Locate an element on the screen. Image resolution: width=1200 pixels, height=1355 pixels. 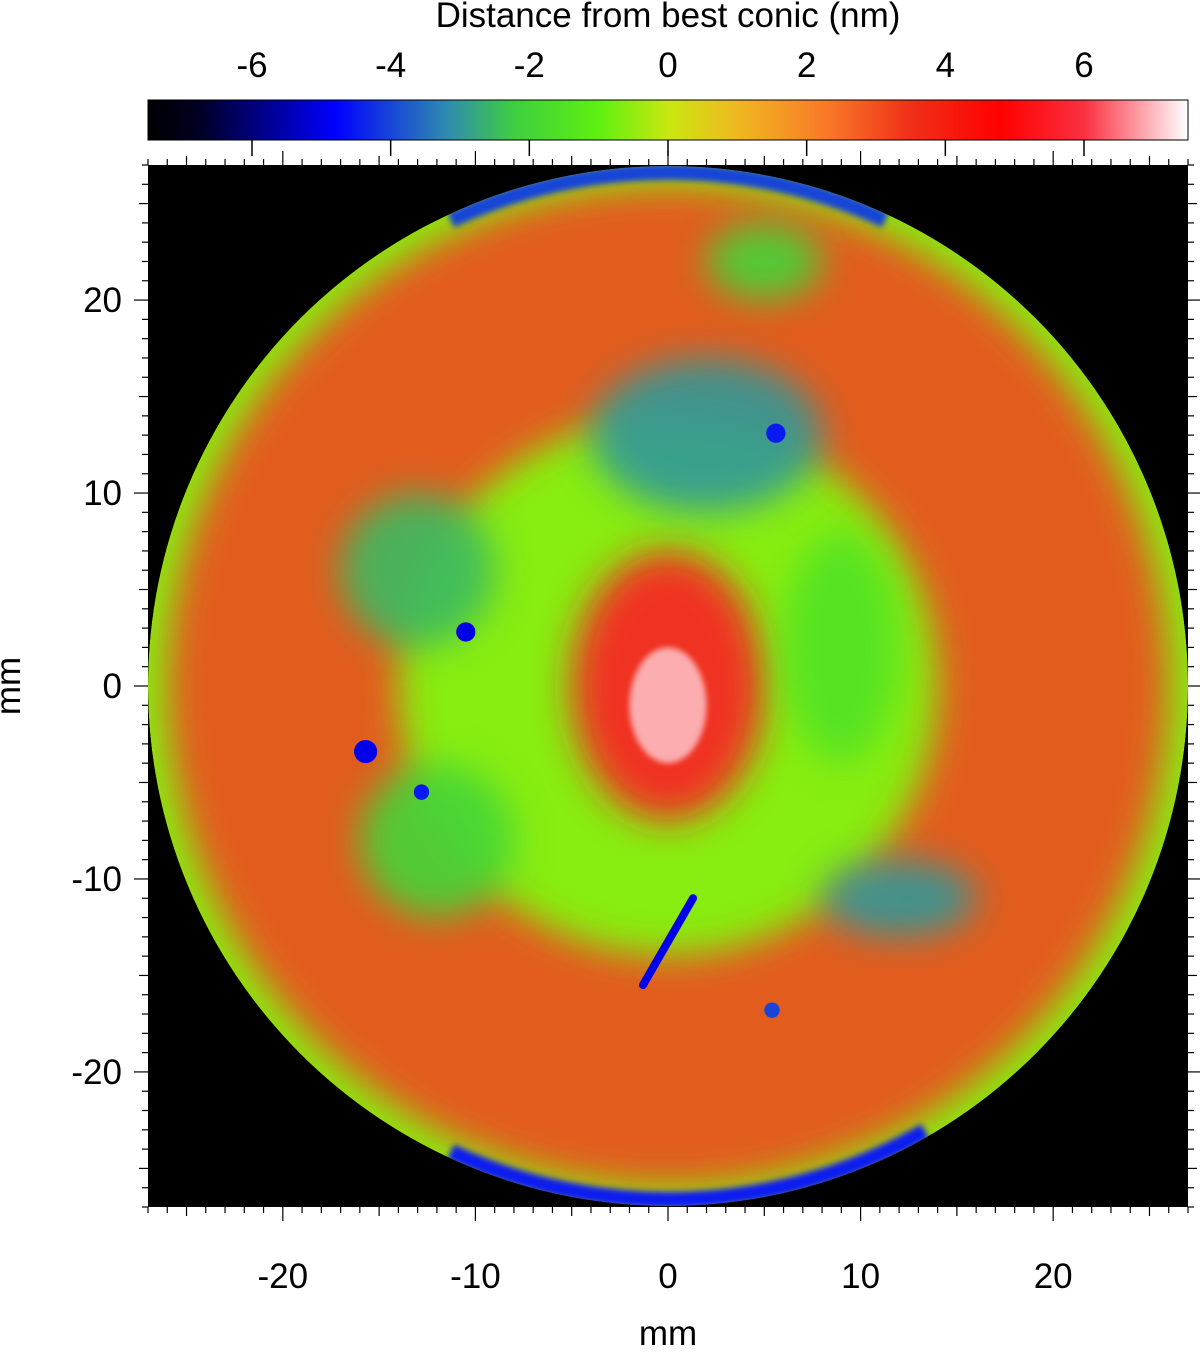
x-tick-label: 10 is located at coordinates (860, 1276).